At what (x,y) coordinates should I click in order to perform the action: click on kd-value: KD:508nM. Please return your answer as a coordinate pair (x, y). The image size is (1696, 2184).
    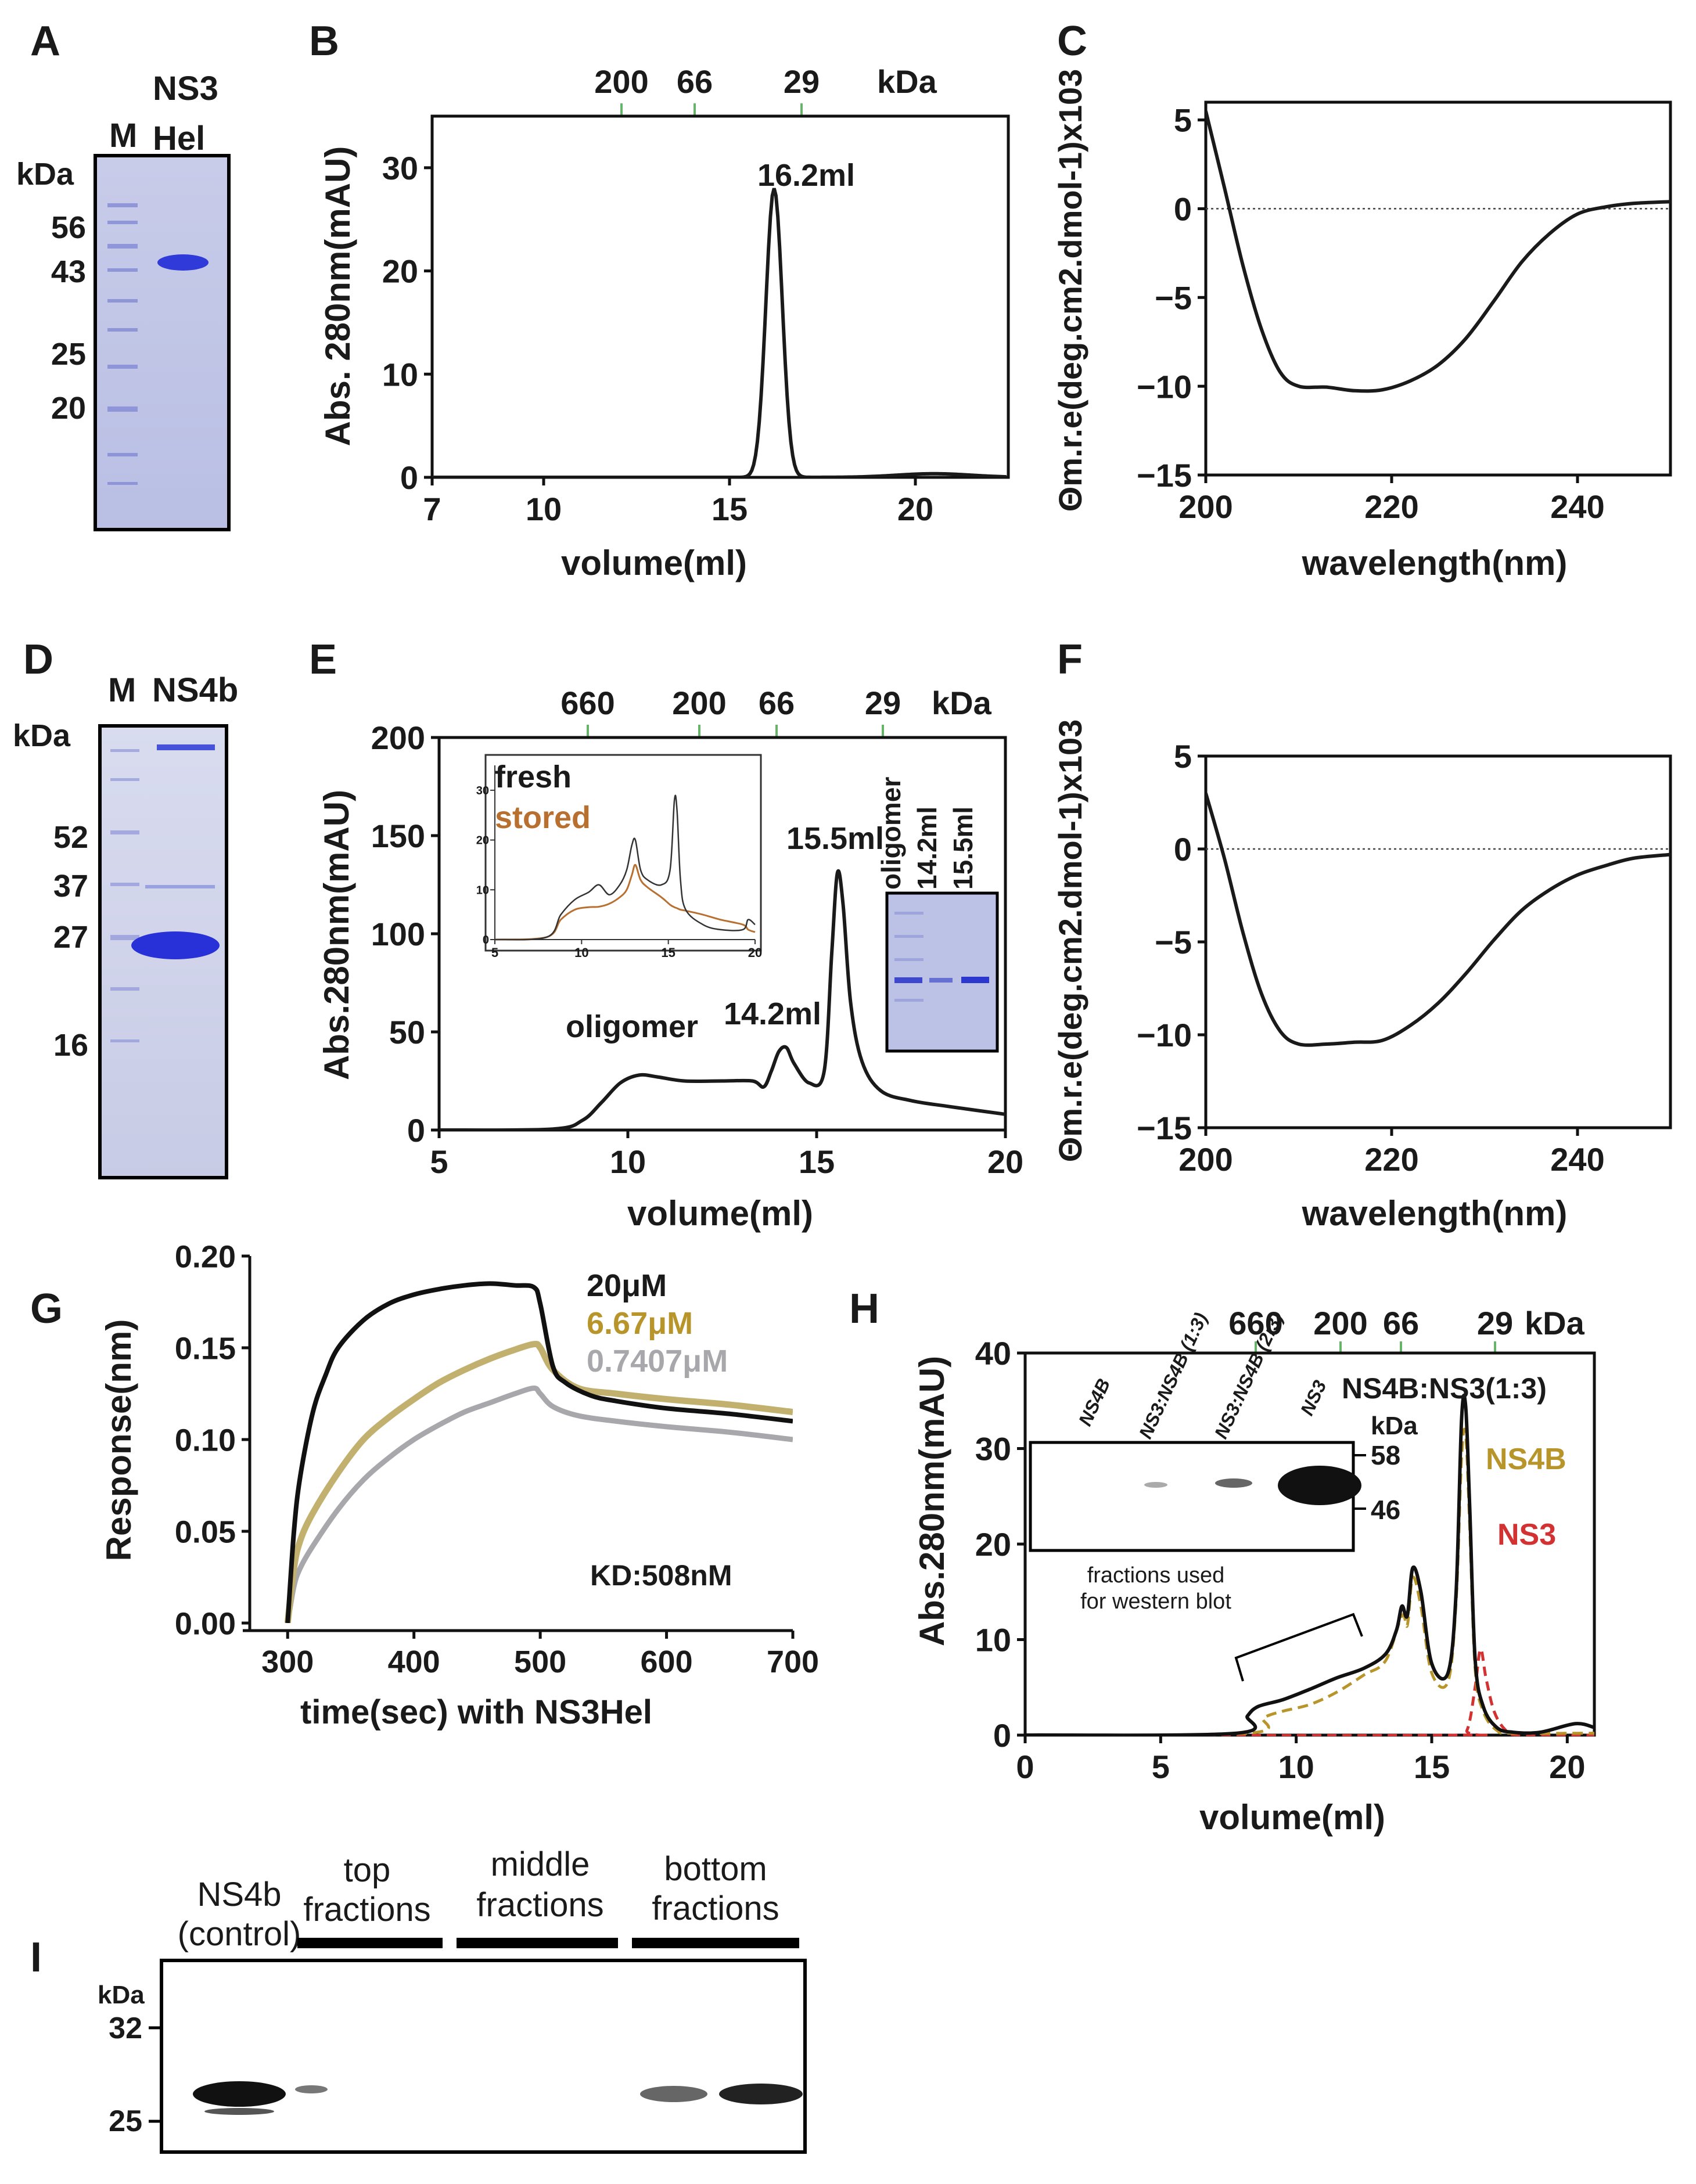
    Looking at the image, I should click on (661, 1575).